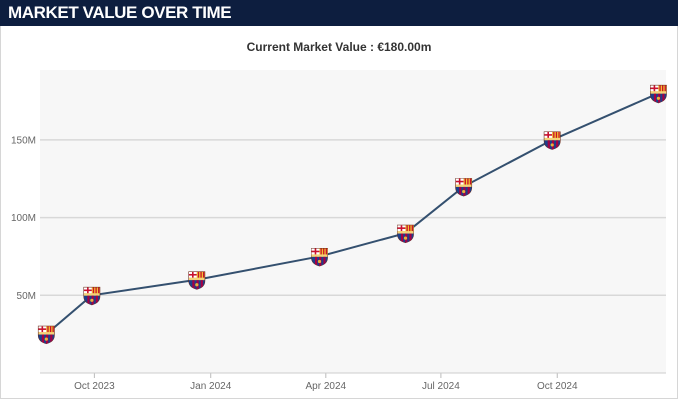 The image size is (678, 400). I want to click on y-tick-label: 150M, so click(23, 140).